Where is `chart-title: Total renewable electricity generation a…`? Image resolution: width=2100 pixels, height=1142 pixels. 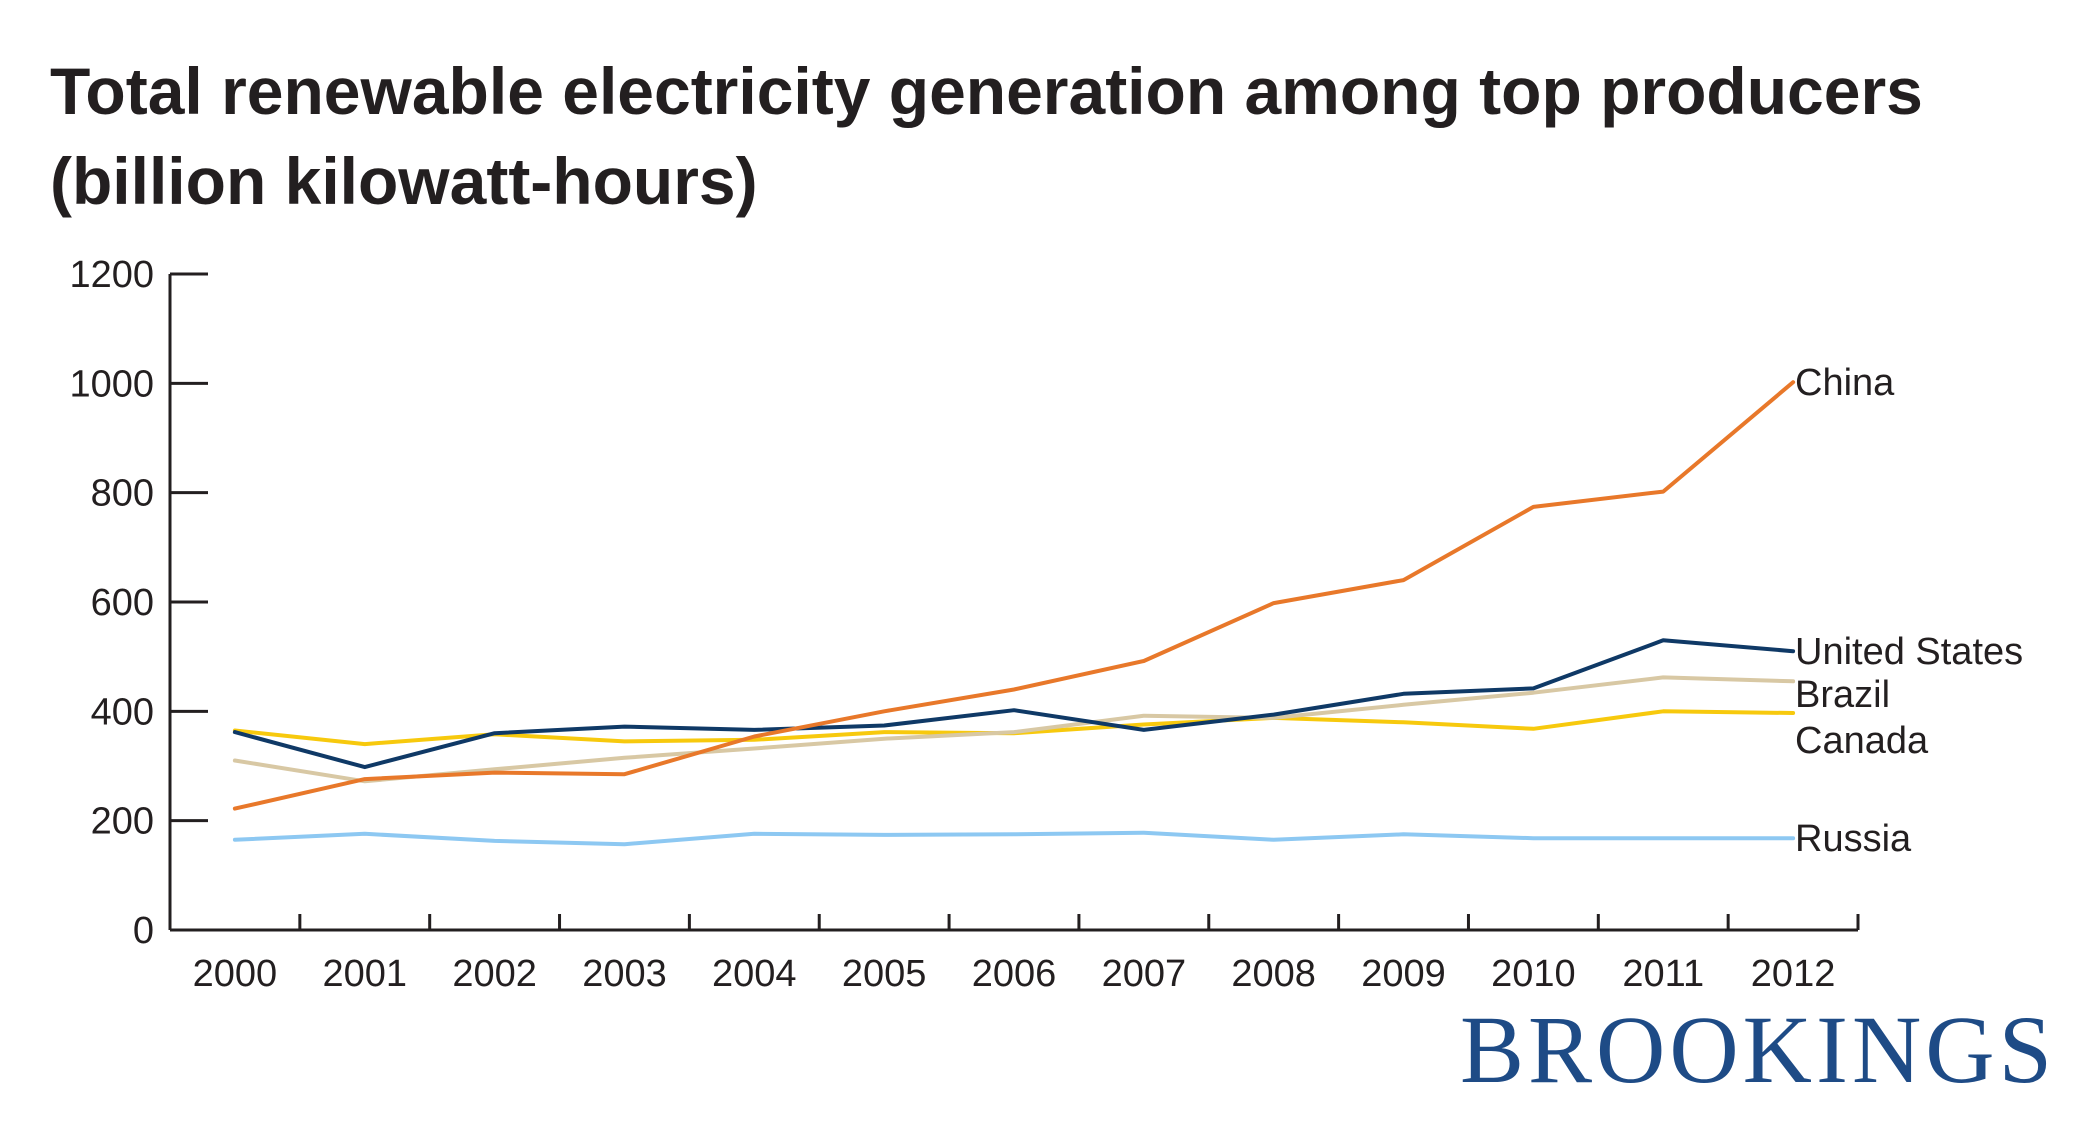 chart-title: Total renewable electricity generation a… is located at coordinates (986, 136).